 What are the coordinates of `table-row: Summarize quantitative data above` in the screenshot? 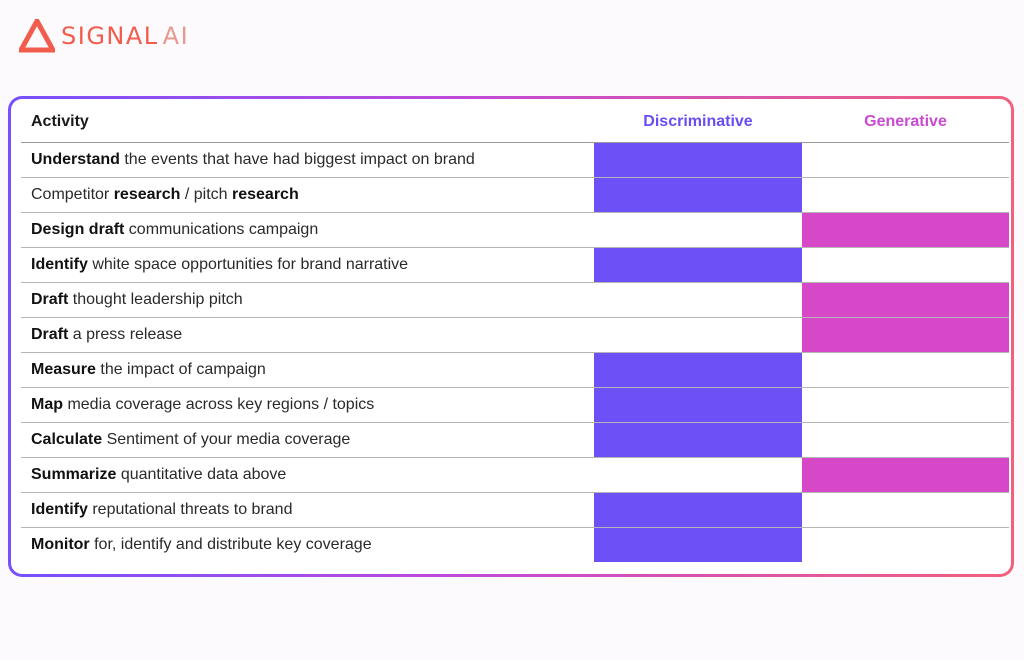 It's located at (515, 475).